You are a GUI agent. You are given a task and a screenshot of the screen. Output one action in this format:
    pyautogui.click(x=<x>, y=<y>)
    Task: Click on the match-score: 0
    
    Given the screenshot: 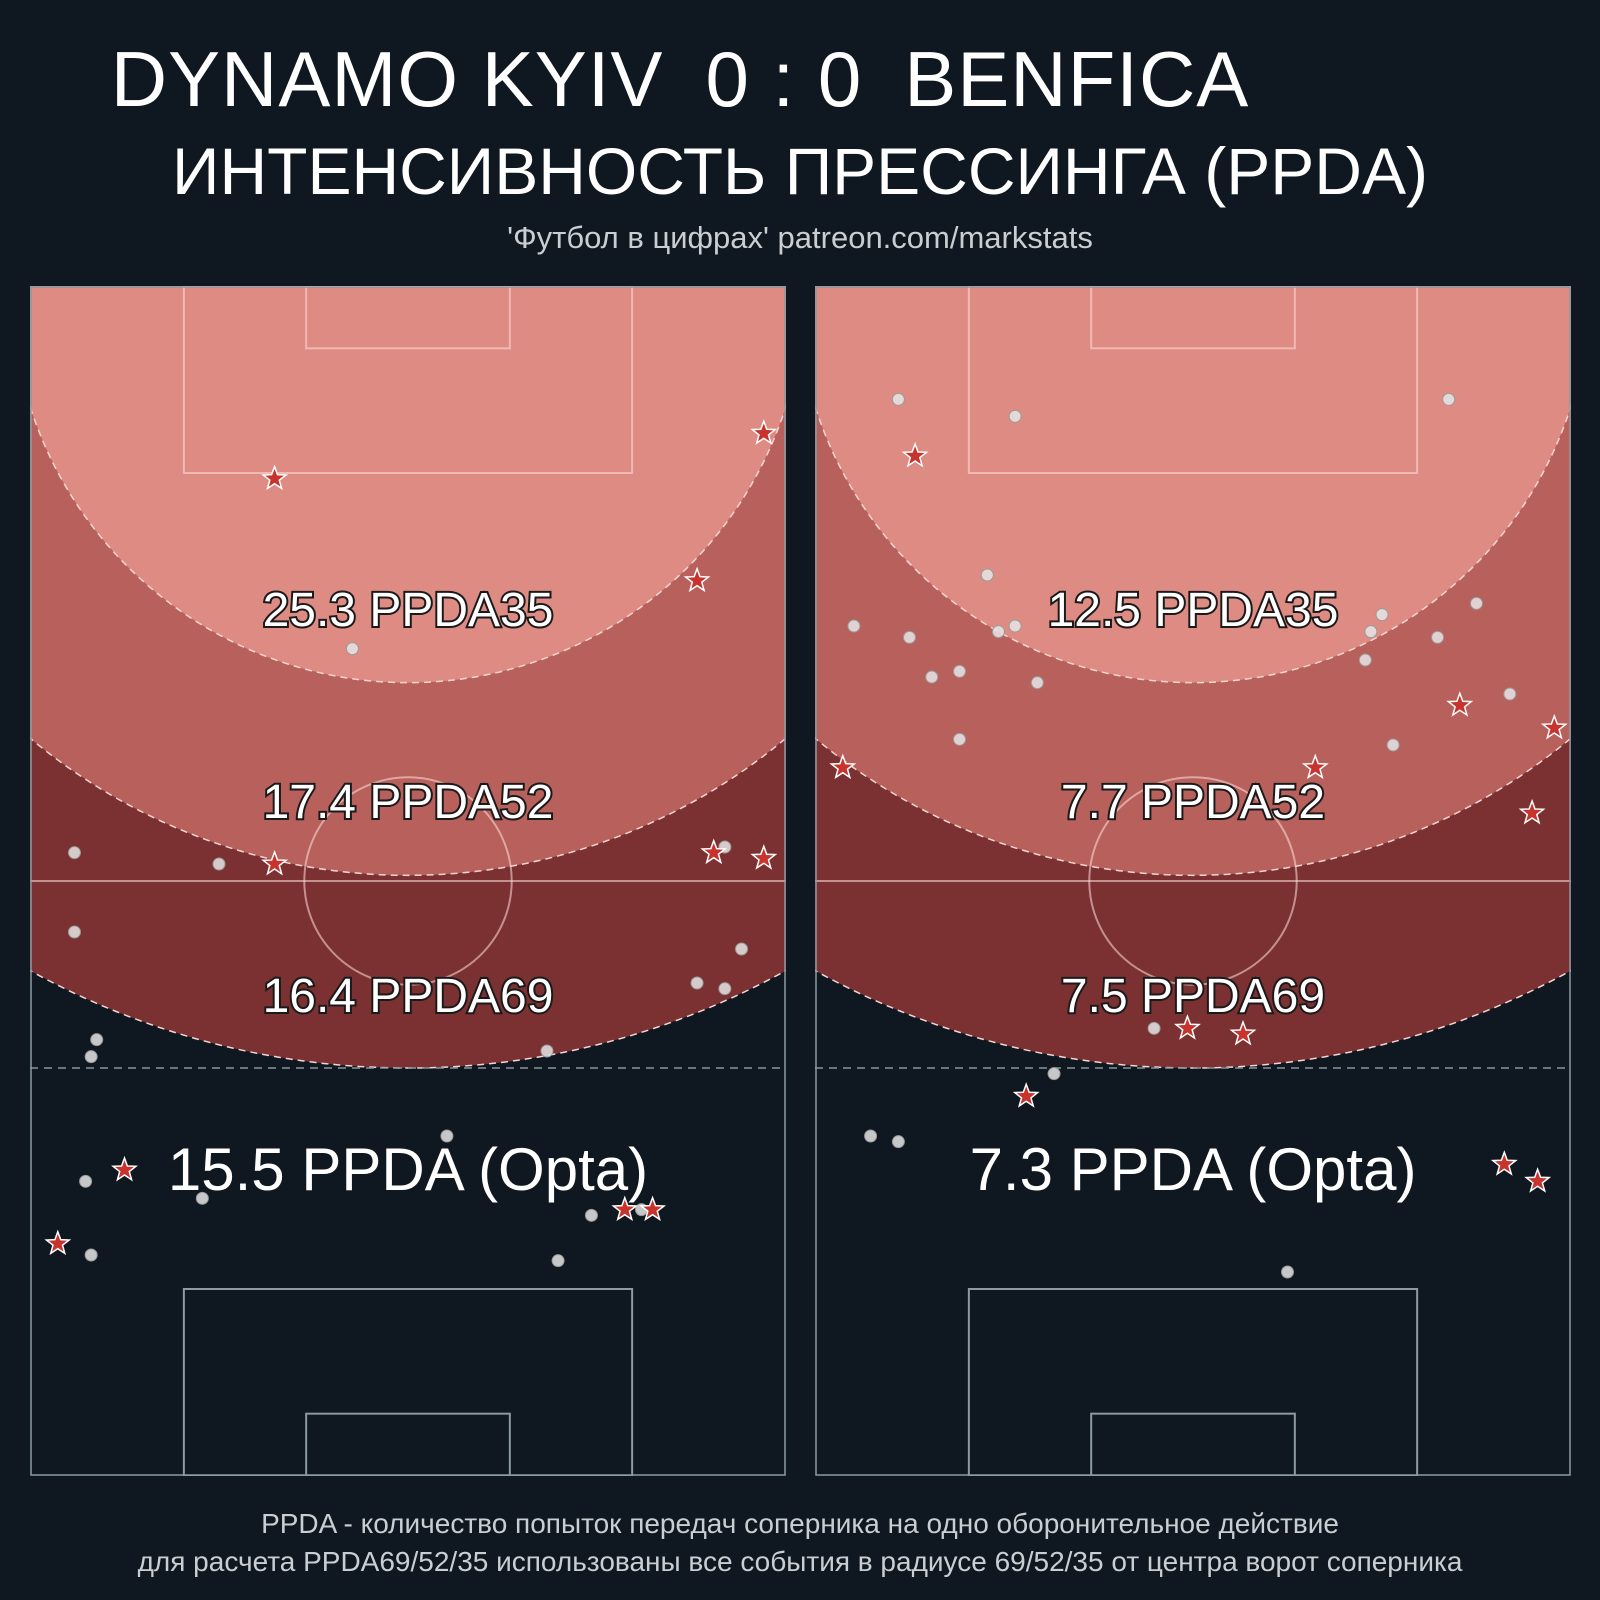 What is the action you would take?
    pyautogui.click(x=784, y=79)
    